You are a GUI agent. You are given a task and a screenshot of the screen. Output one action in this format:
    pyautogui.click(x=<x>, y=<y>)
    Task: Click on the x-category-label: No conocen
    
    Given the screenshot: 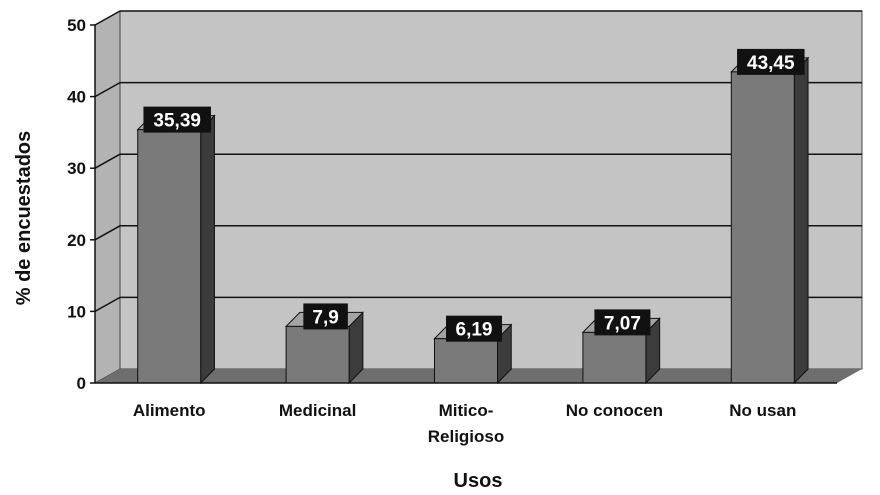 What is the action you would take?
    pyautogui.click(x=614, y=410)
    